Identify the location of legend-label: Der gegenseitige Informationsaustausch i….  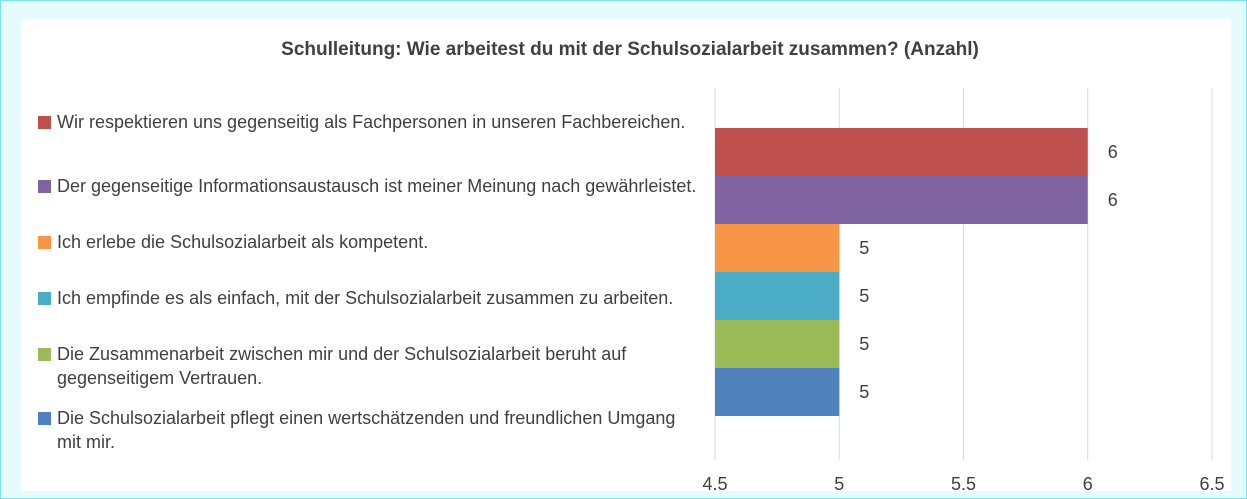
(377, 186).